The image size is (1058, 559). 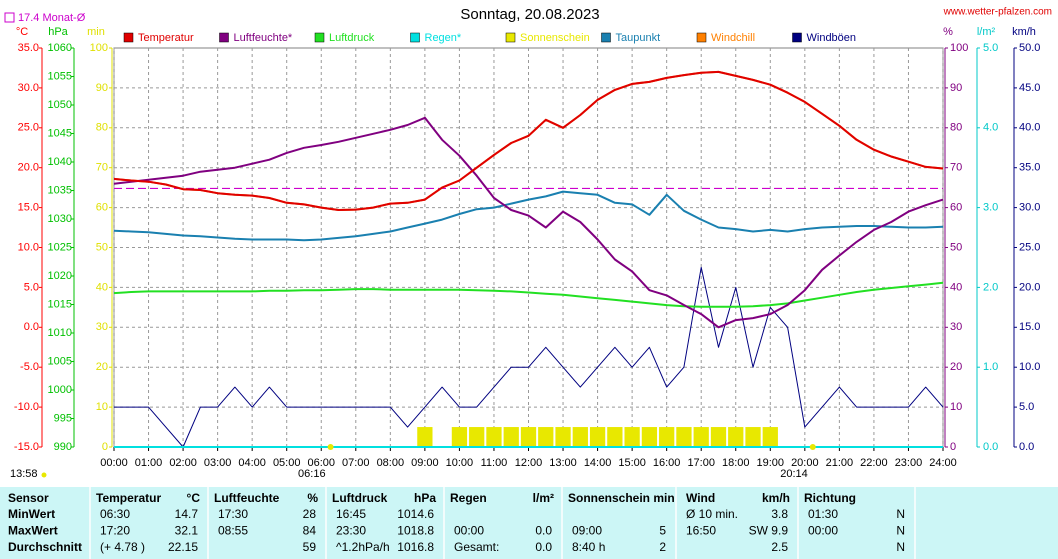 What do you see at coordinates (840, 463) in the screenshot?
I see `x-tick-label: 21:00` at bounding box center [840, 463].